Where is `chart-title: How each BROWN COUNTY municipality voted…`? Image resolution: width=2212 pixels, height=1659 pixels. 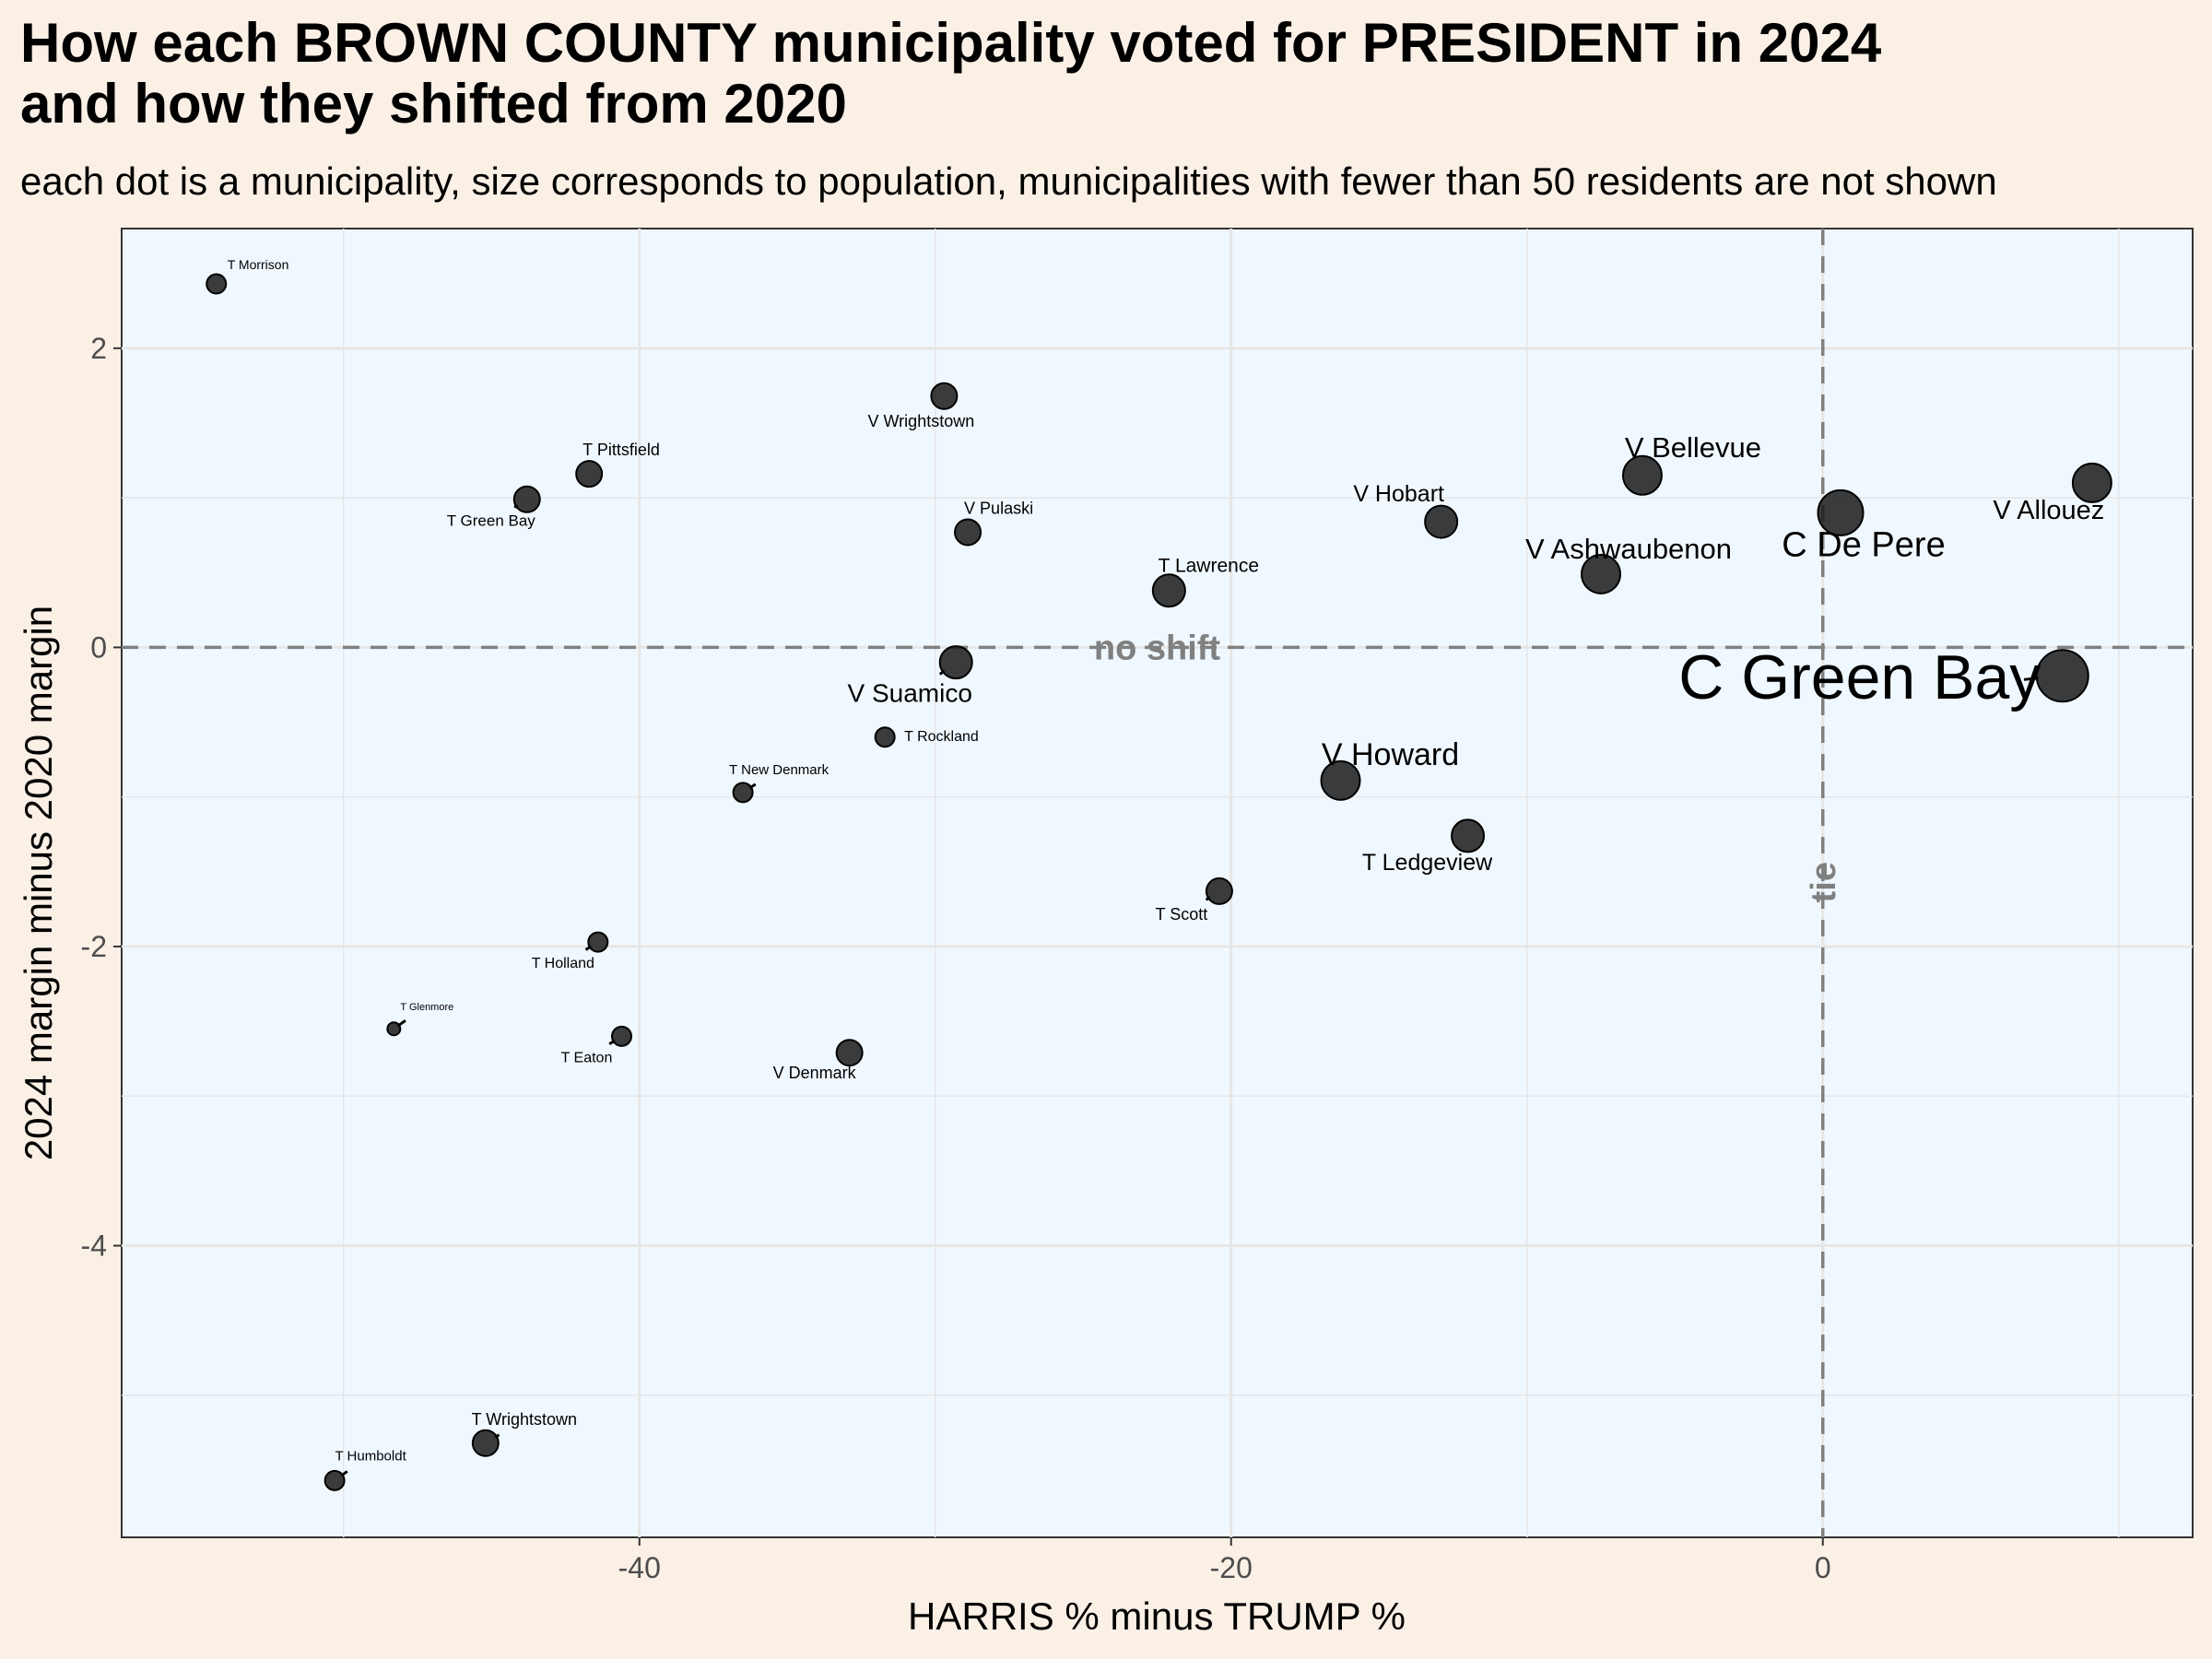 chart-title: How each BROWN COUNTY municipality voted… is located at coordinates (1107, 74).